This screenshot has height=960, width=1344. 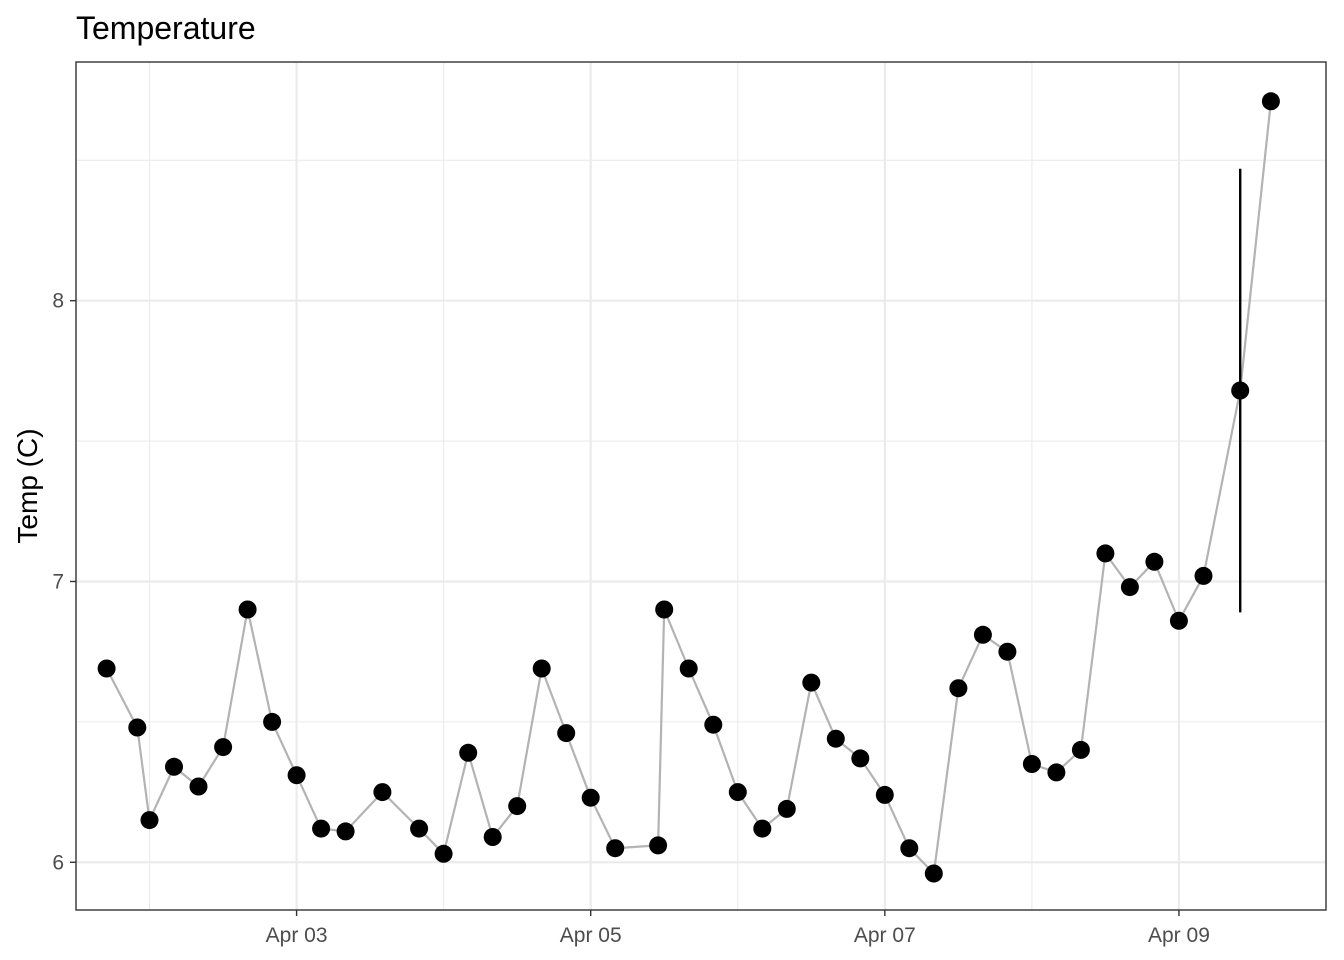 What do you see at coordinates (1179, 935) in the screenshot?
I see `x-tick-label: Apr 09` at bounding box center [1179, 935].